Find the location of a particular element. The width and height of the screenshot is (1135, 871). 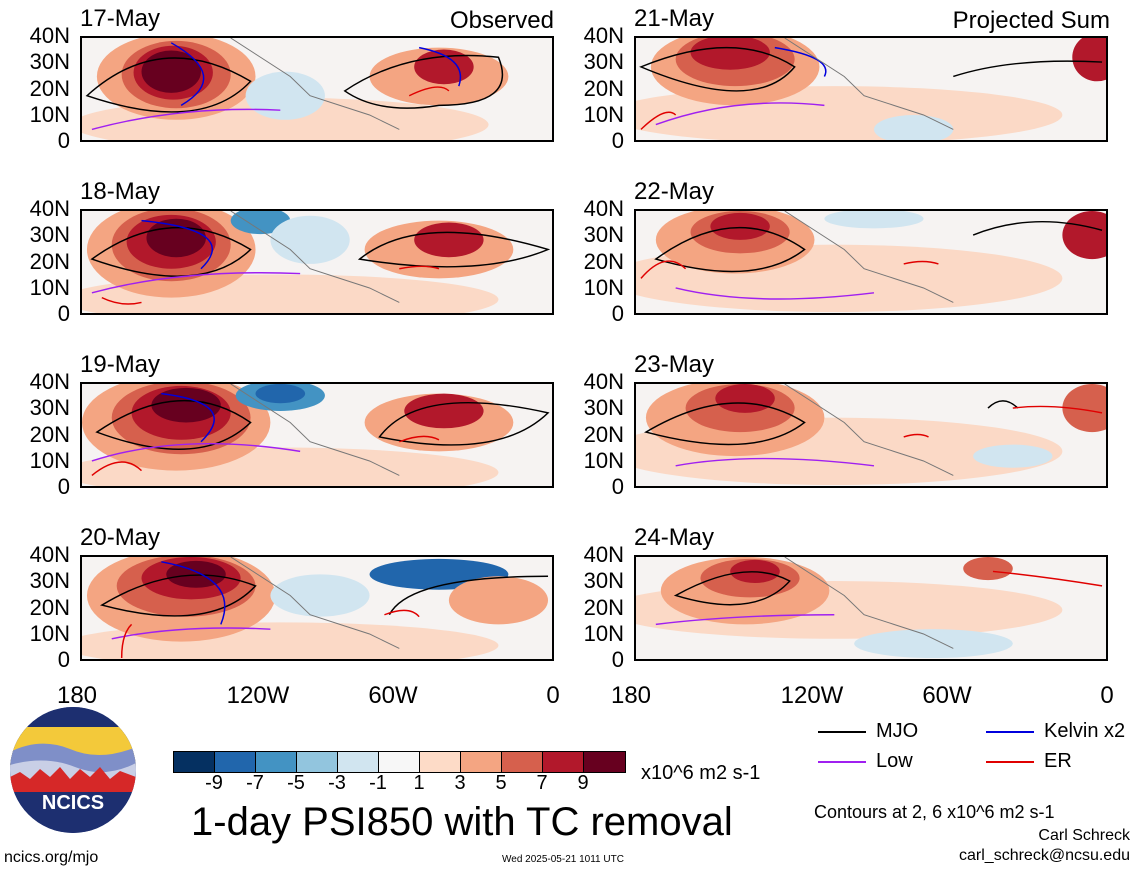

panel-corner-label: Projected Sum is located at coordinates (1031, 20).